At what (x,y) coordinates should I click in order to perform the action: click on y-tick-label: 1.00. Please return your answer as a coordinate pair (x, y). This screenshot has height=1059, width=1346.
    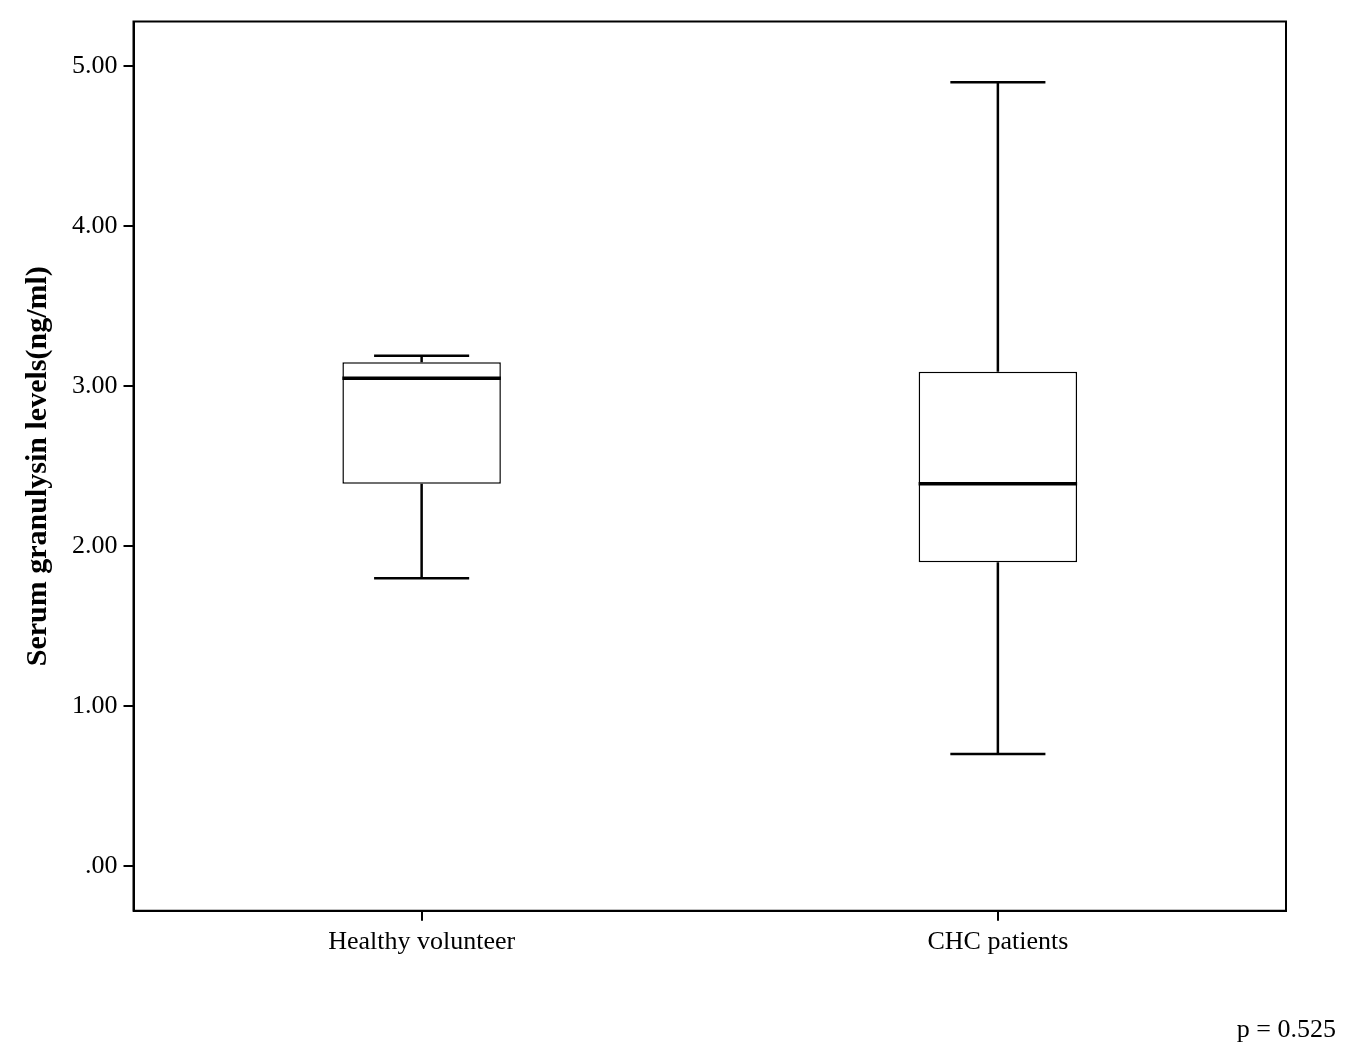
    Looking at the image, I should click on (95, 704).